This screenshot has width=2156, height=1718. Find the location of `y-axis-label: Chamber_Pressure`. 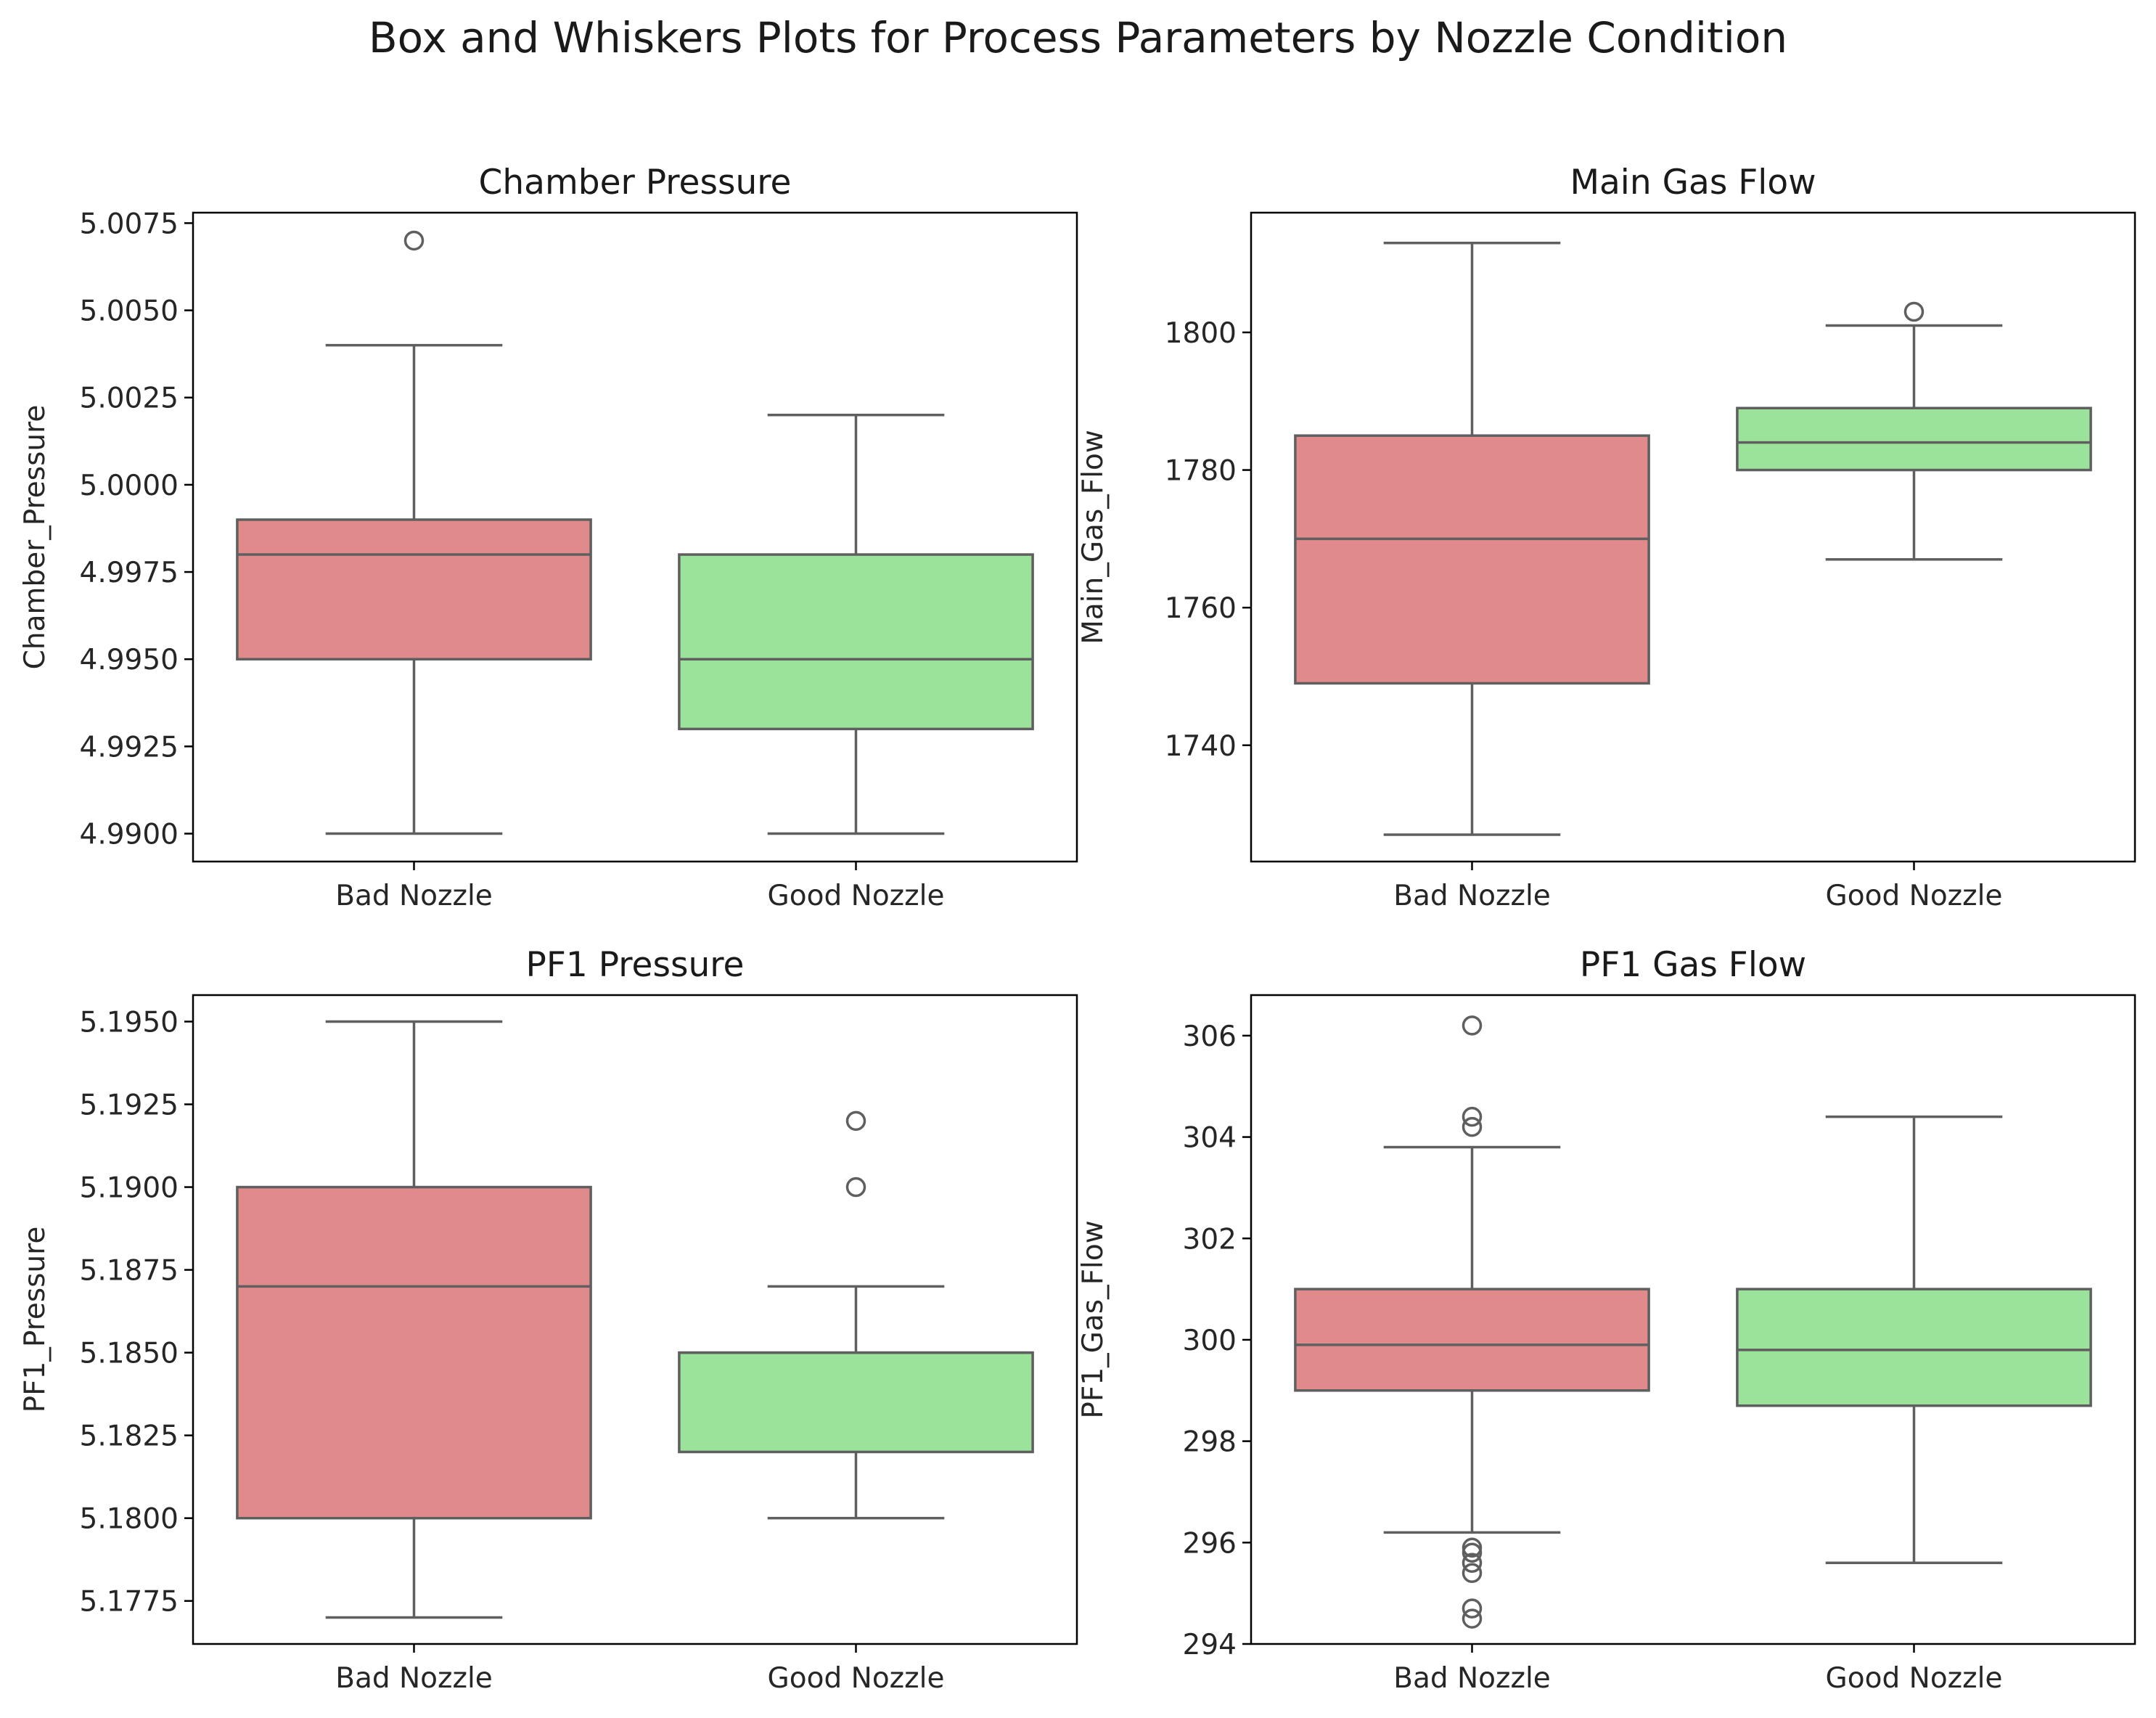

y-axis-label: Chamber_Pressure is located at coordinates (35, 538).